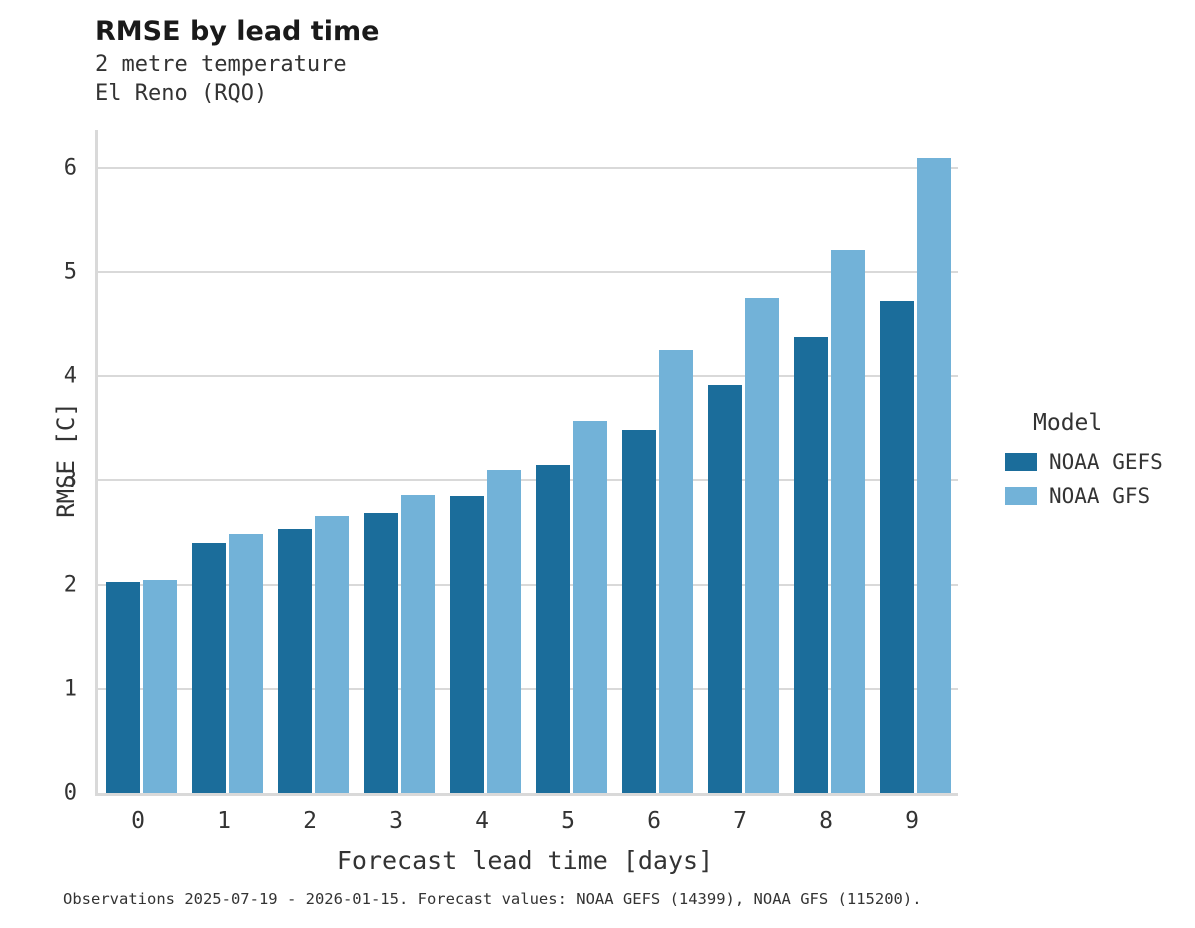 The width and height of the screenshot is (1195, 928). I want to click on x-tick-label: 4, so click(482, 821).